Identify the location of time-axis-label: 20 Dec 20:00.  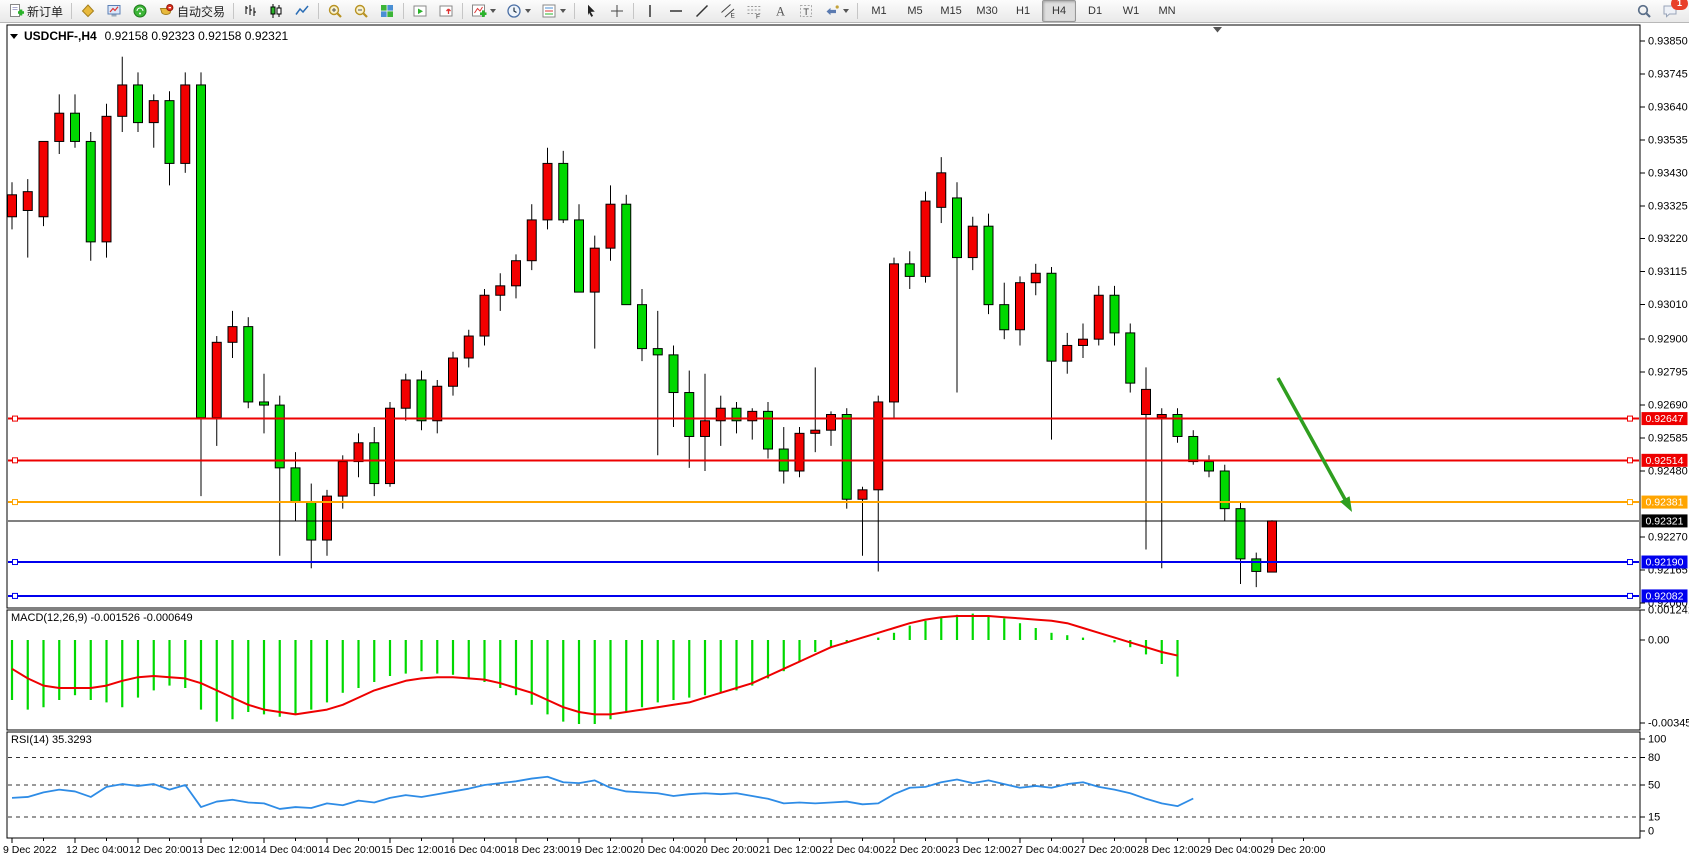
(727, 850).